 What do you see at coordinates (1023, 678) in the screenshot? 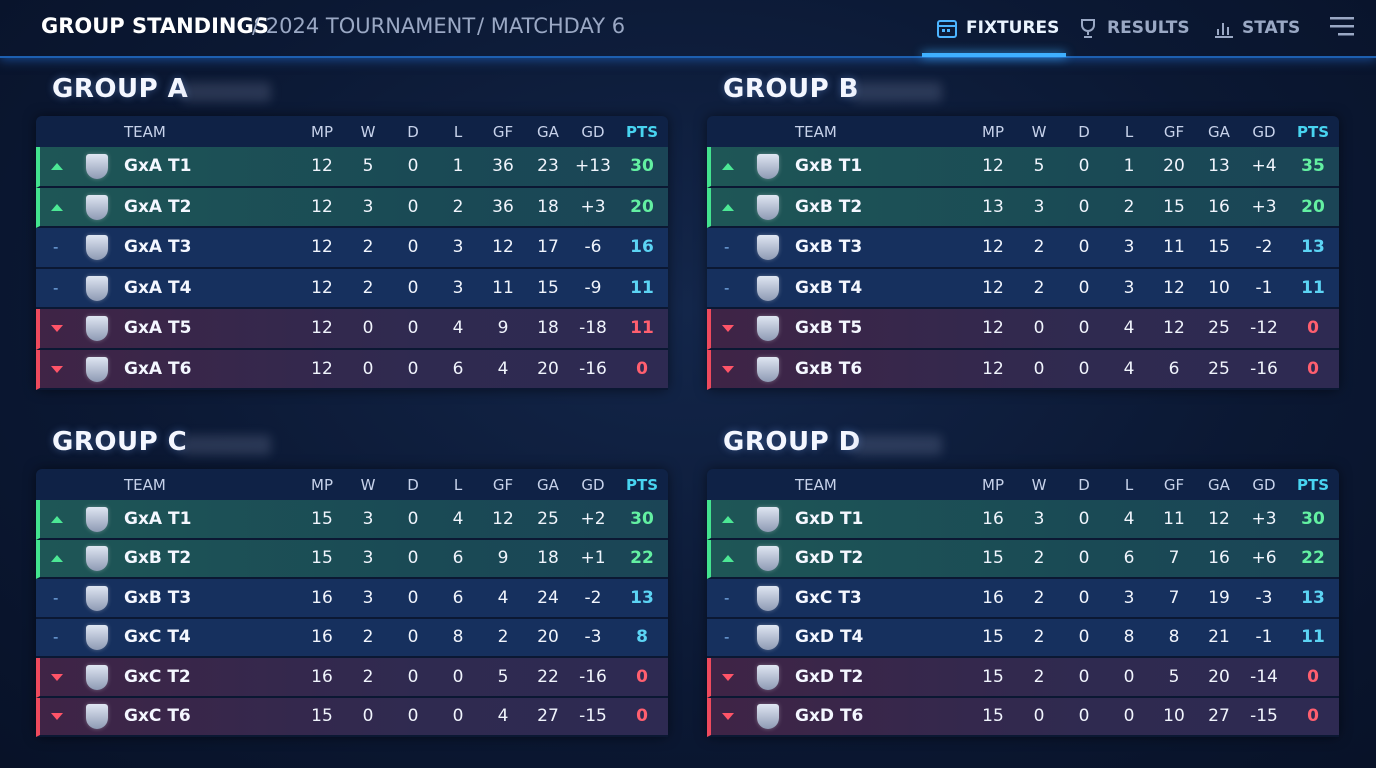
I see `team-row: GxD T2 15 2 0 0 5 20 -14 0` at bounding box center [1023, 678].